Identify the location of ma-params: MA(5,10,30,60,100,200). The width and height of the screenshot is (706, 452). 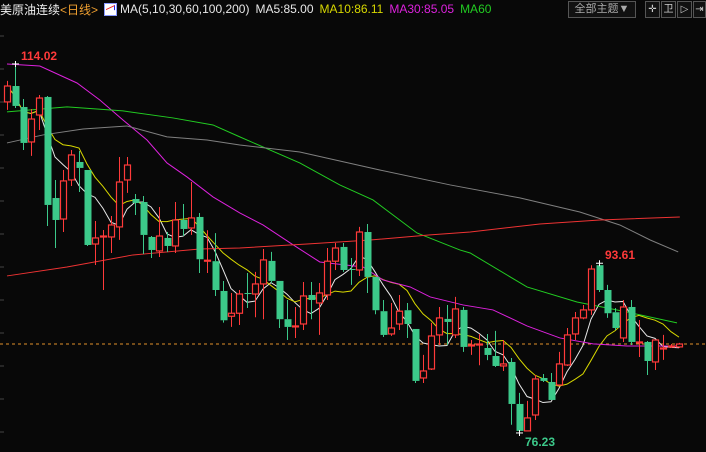
(185, 9).